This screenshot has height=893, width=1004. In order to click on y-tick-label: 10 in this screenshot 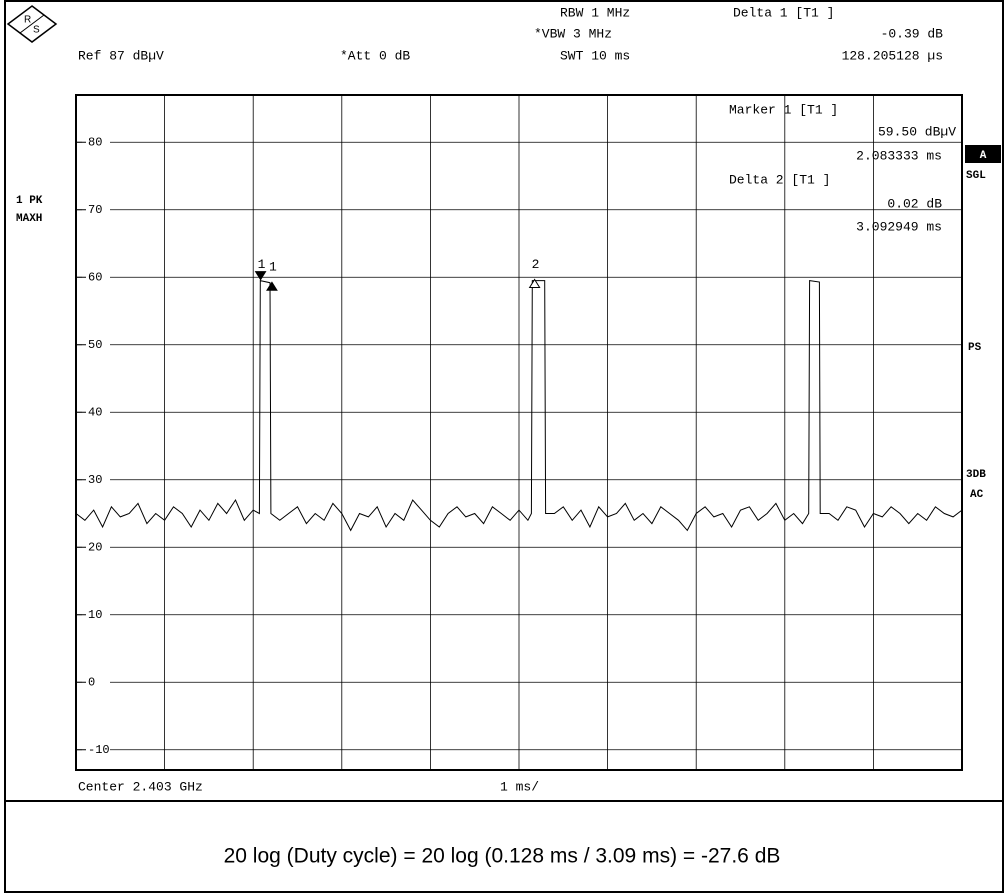, I will do `click(95, 615)`.